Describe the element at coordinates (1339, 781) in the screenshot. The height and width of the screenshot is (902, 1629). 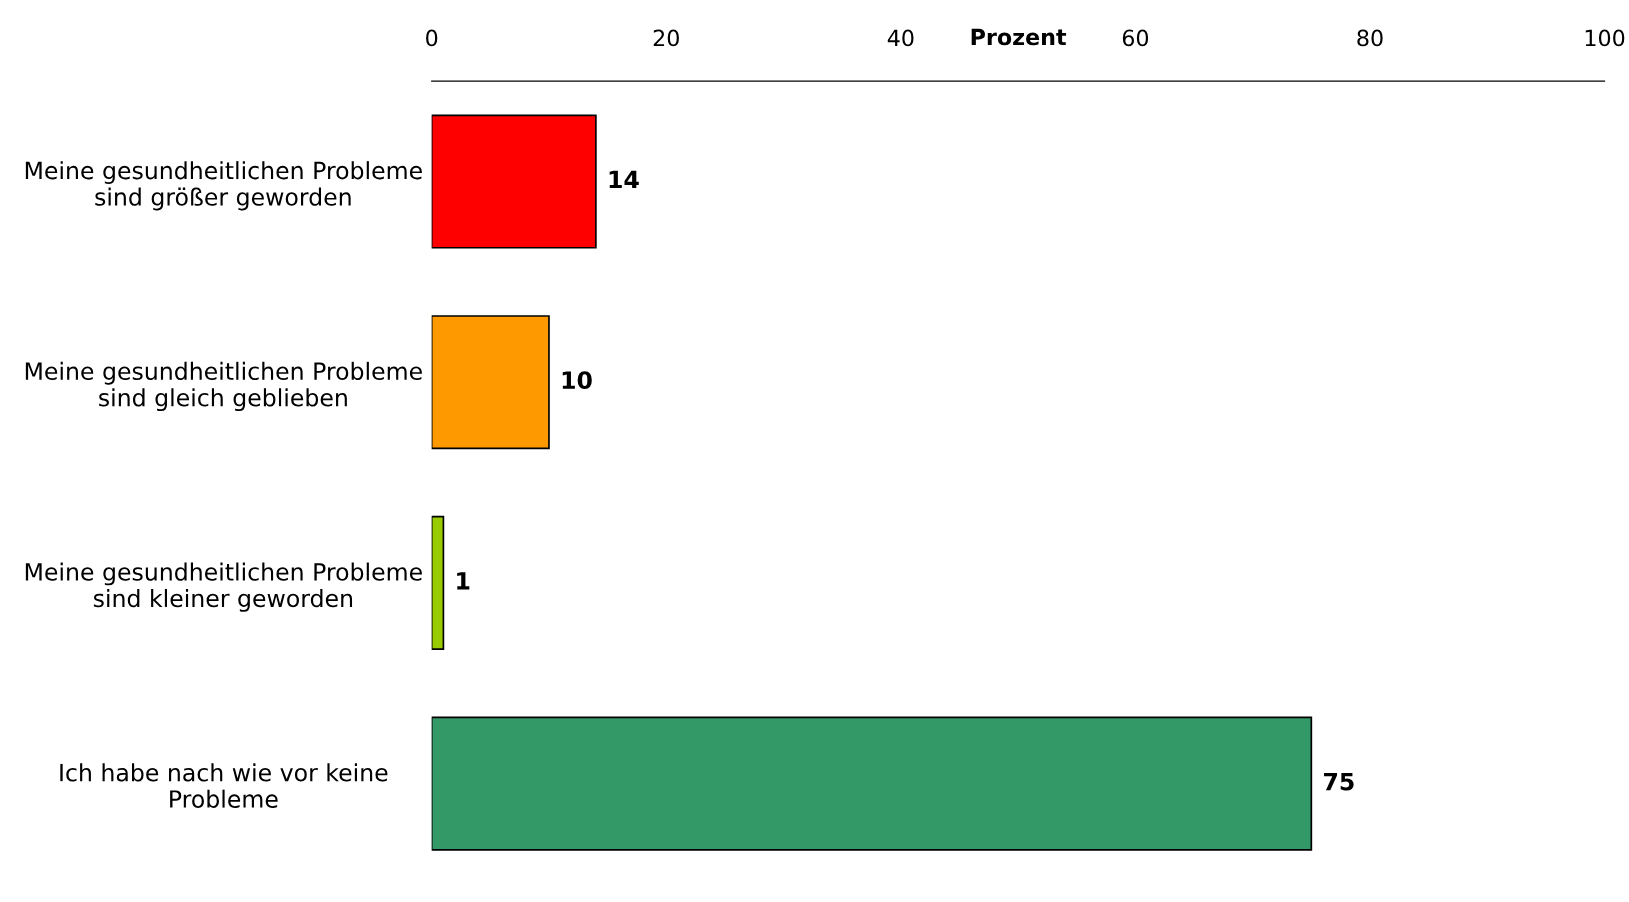
I see `data-label: 75` at that location.